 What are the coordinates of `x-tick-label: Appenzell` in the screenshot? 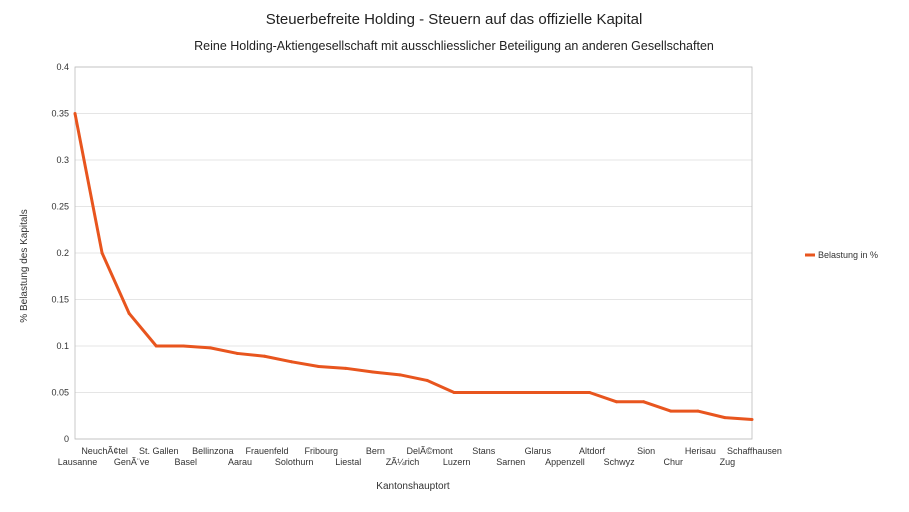 It's located at (565, 462).